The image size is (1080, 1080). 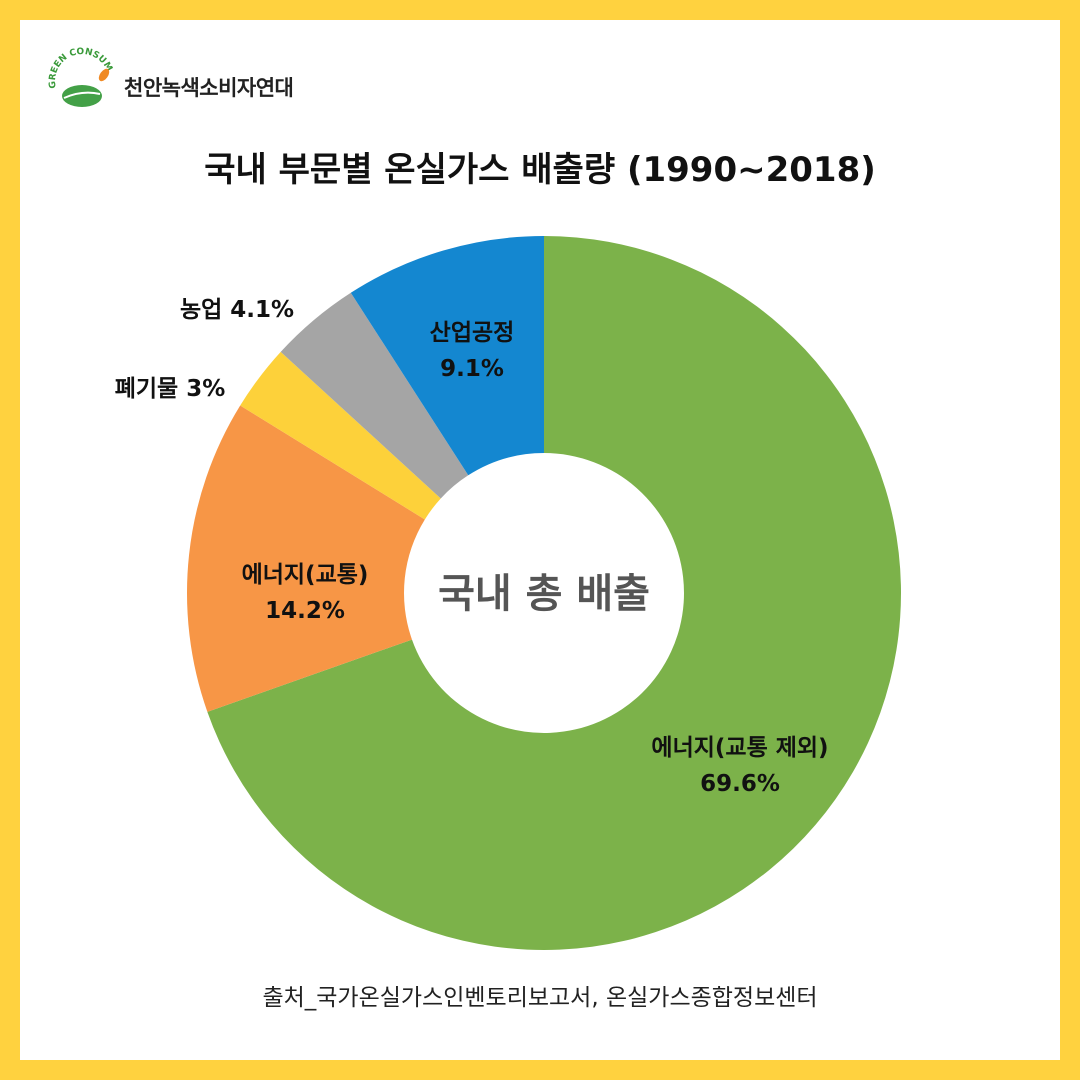 I want to click on label-농업: 농업 4.1%, so click(x=237, y=310).